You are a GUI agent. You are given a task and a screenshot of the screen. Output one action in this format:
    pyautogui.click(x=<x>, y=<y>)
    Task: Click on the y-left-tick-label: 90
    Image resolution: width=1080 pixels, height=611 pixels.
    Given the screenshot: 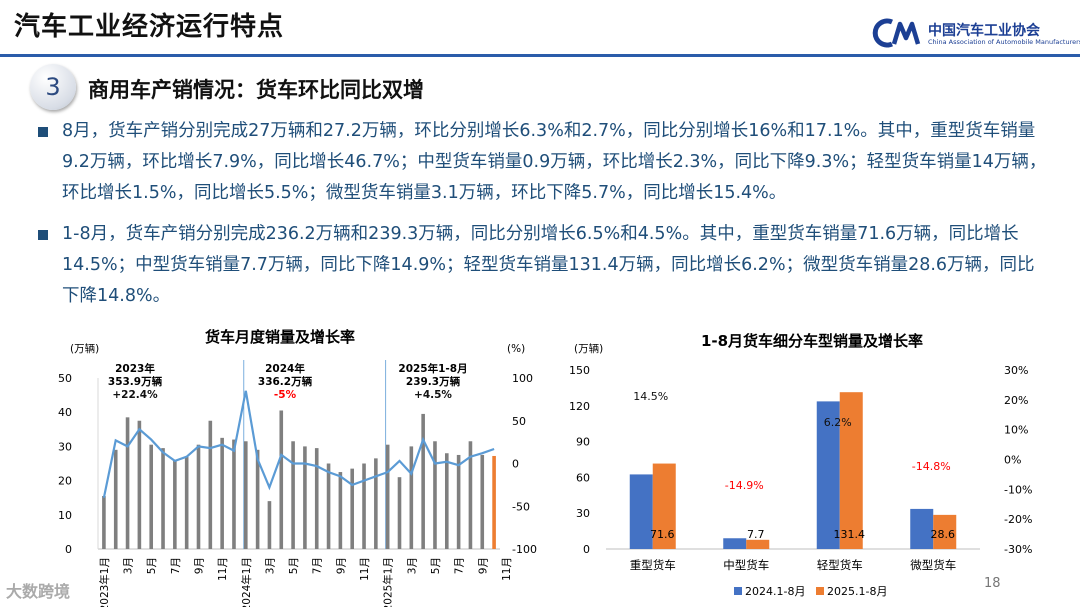 What is the action you would take?
    pyautogui.click(x=583, y=442)
    